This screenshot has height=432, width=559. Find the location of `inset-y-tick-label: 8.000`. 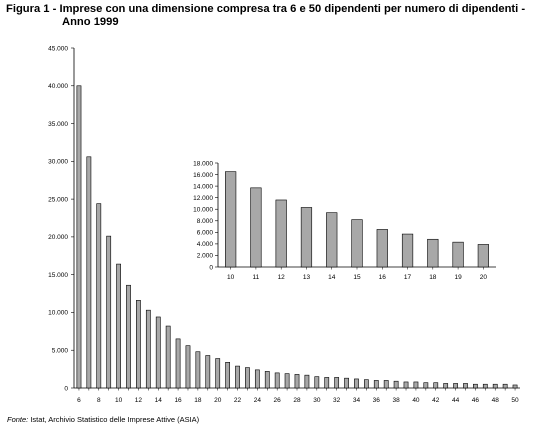

inset-y-tick-label: 8.000 is located at coordinates (205, 221).